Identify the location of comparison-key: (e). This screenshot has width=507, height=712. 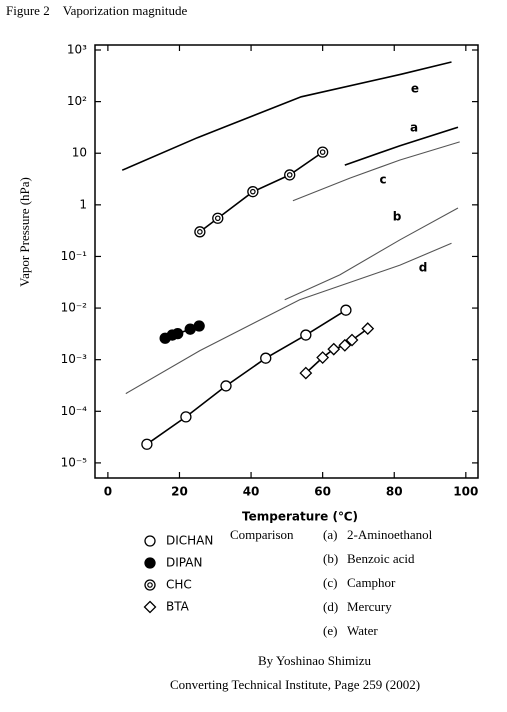
(330, 630).